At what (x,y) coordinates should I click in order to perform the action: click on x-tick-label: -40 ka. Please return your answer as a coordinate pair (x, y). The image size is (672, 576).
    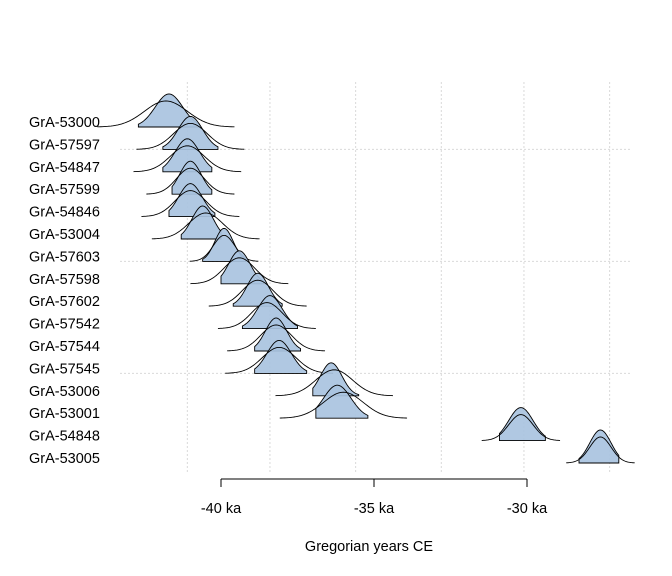
    Looking at the image, I should click on (221, 509).